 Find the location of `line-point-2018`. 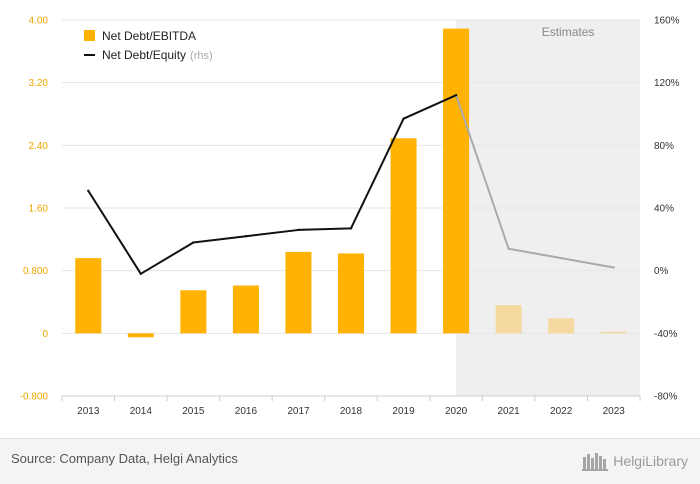

line-point-2018 is located at coordinates (351, 228).